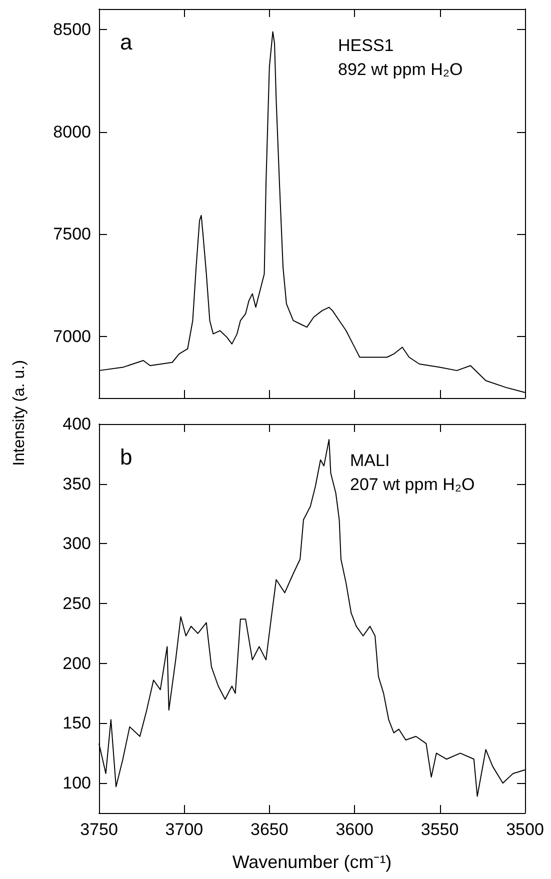 The image size is (551, 879). Describe the element at coordinates (355, 829) in the screenshot. I see `x-tick-label: 3600` at that location.